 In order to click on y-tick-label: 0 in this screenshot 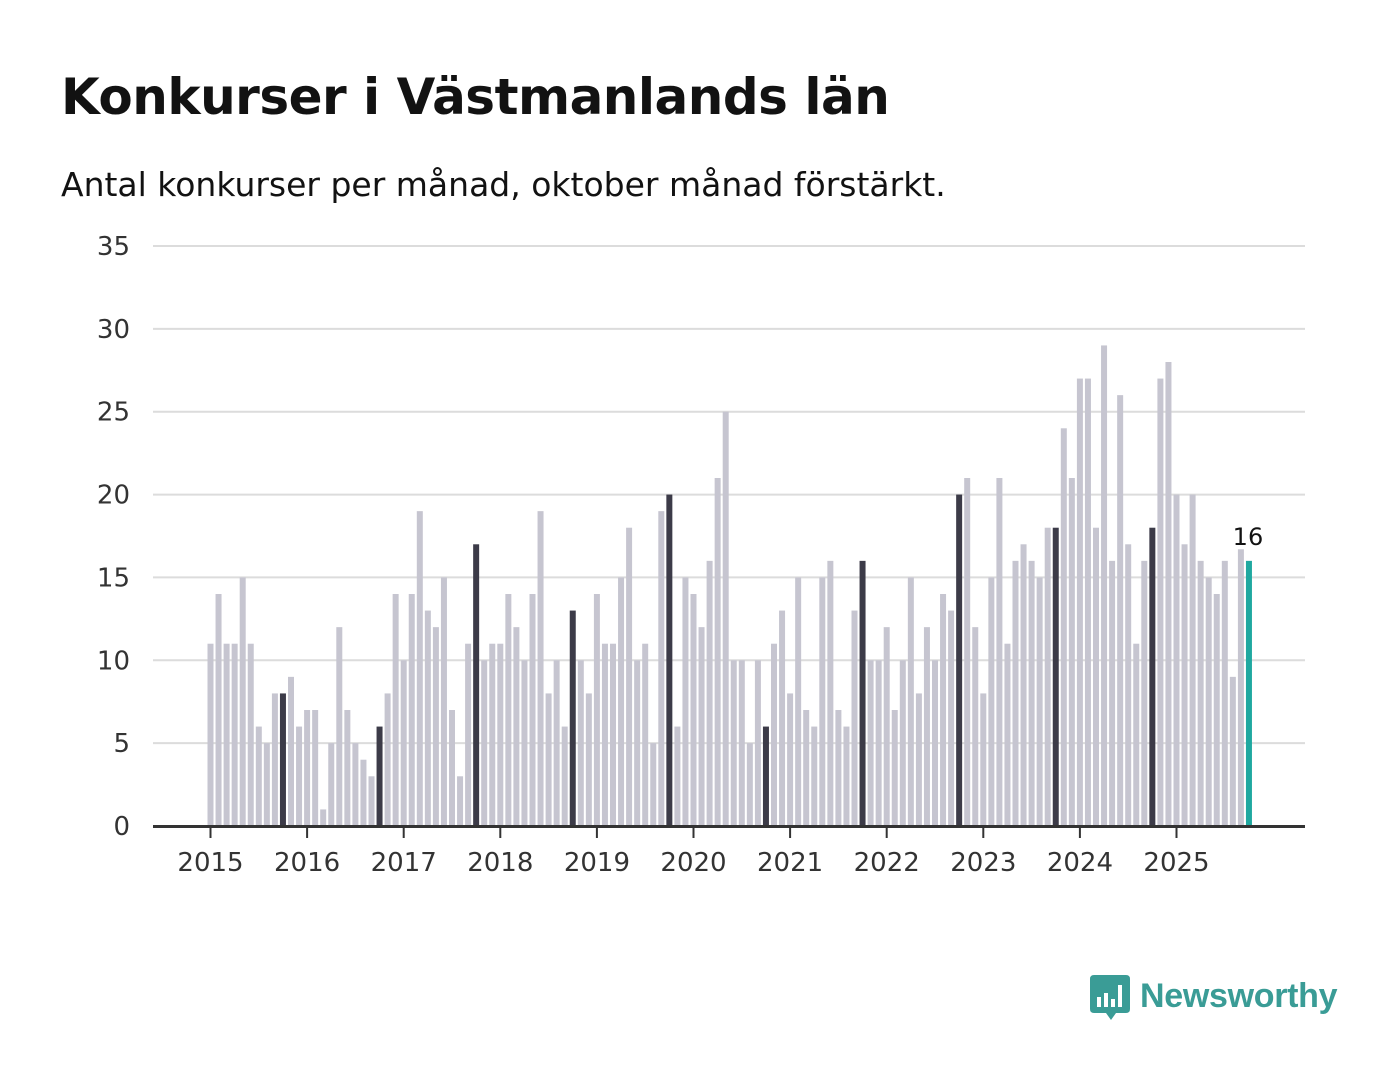, I will do `click(121, 827)`.